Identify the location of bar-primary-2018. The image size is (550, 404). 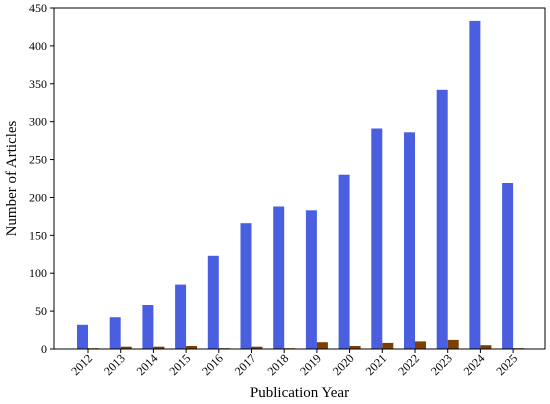
(279, 277).